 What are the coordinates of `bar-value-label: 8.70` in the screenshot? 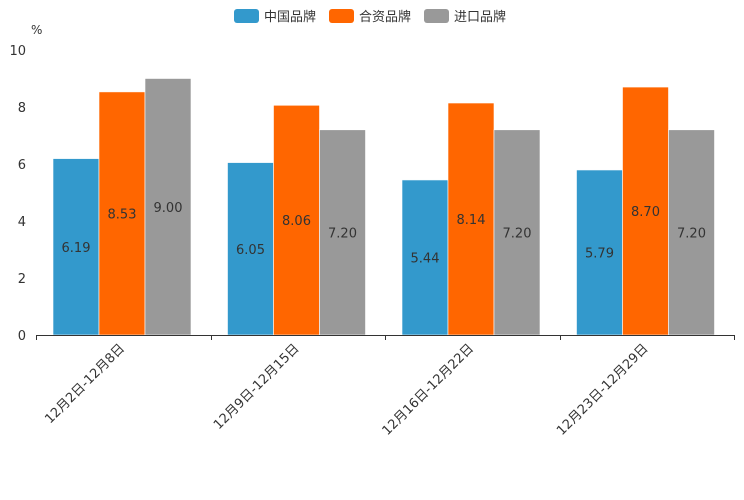 It's located at (645, 212).